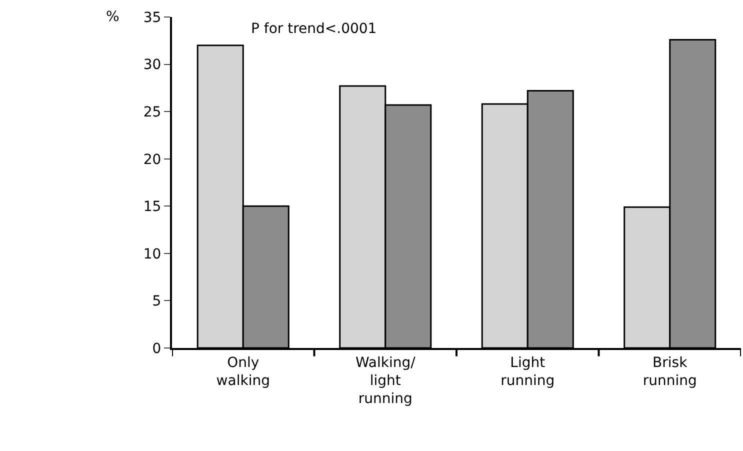  I want to click on x-tick-label: Light running, so click(527, 371).